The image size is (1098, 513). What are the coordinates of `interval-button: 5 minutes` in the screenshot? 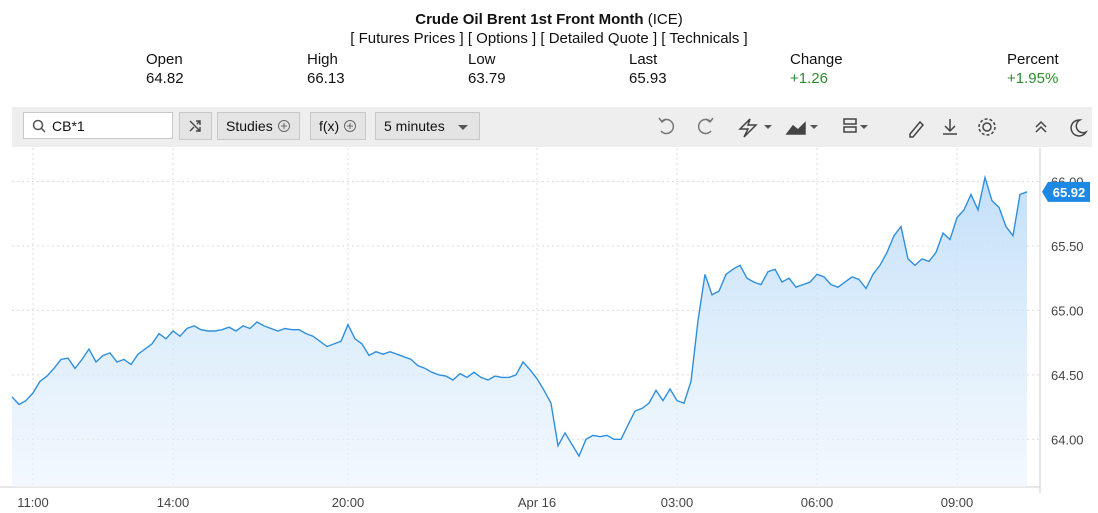 It's located at (427, 126).